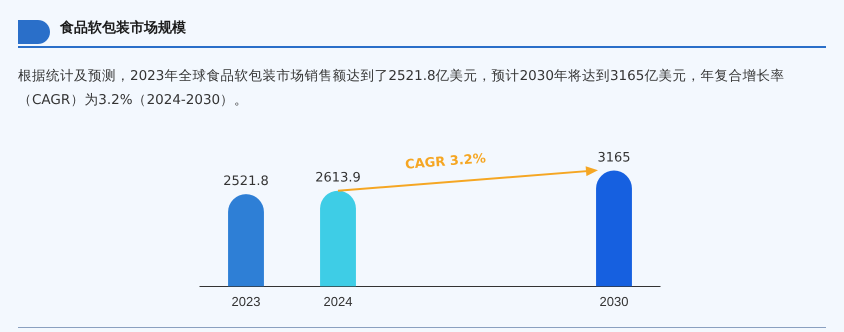 The image size is (844, 332). I want to click on data-label: 3165, so click(614, 158).